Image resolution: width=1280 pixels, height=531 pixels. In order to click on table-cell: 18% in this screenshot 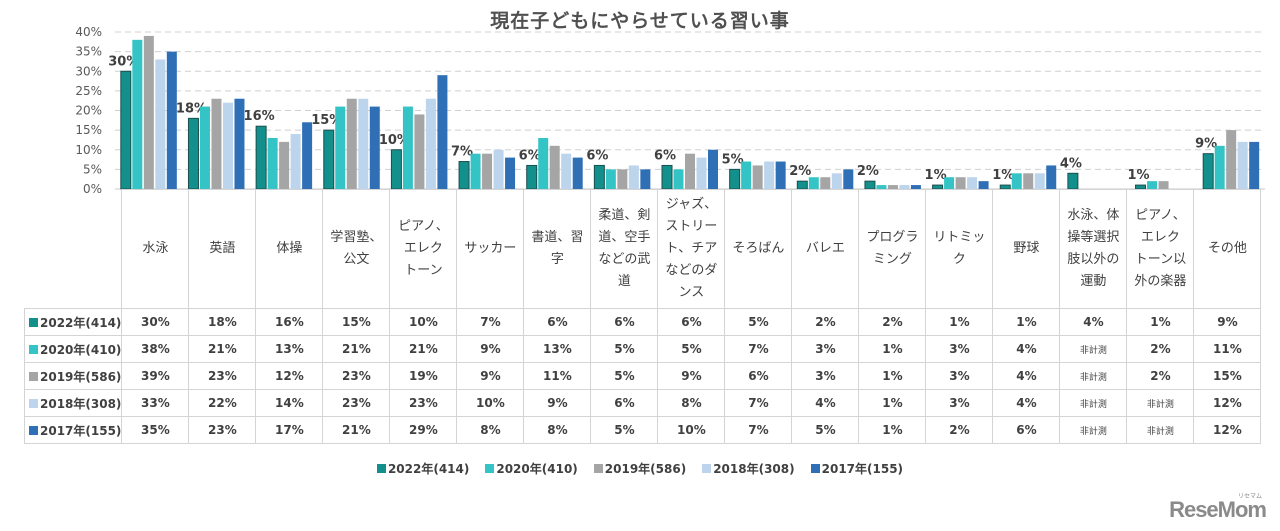, I will do `click(222, 322)`.